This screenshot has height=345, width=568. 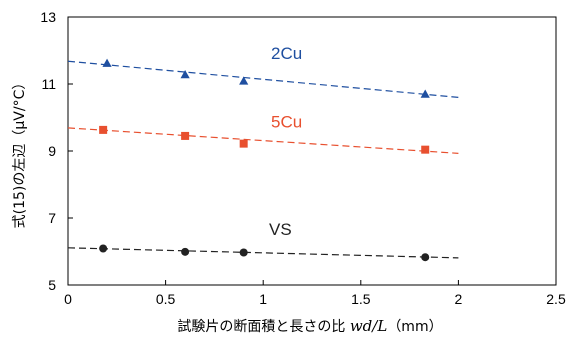 What do you see at coordinates (361, 299) in the screenshot?
I see `x-tick-label: 1.5` at bounding box center [361, 299].